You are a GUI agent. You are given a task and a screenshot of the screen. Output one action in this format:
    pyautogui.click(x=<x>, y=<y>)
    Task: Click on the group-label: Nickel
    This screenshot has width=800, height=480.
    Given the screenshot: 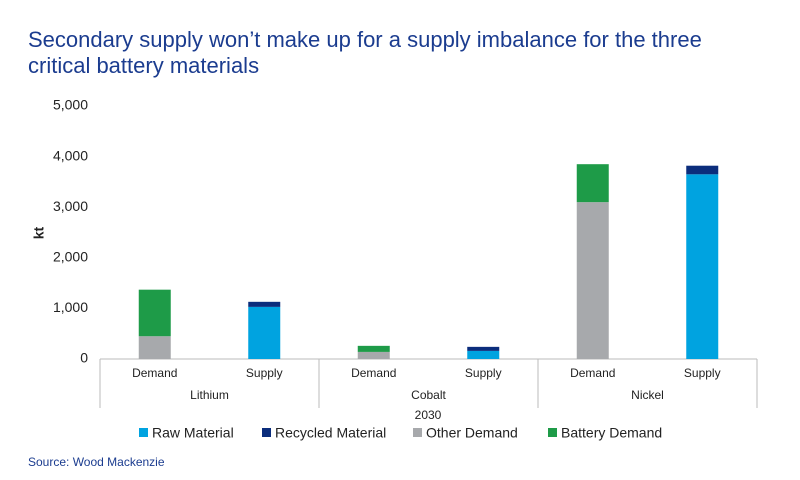 What is the action you would take?
    pyautogui.click(x=647, y=395)
    